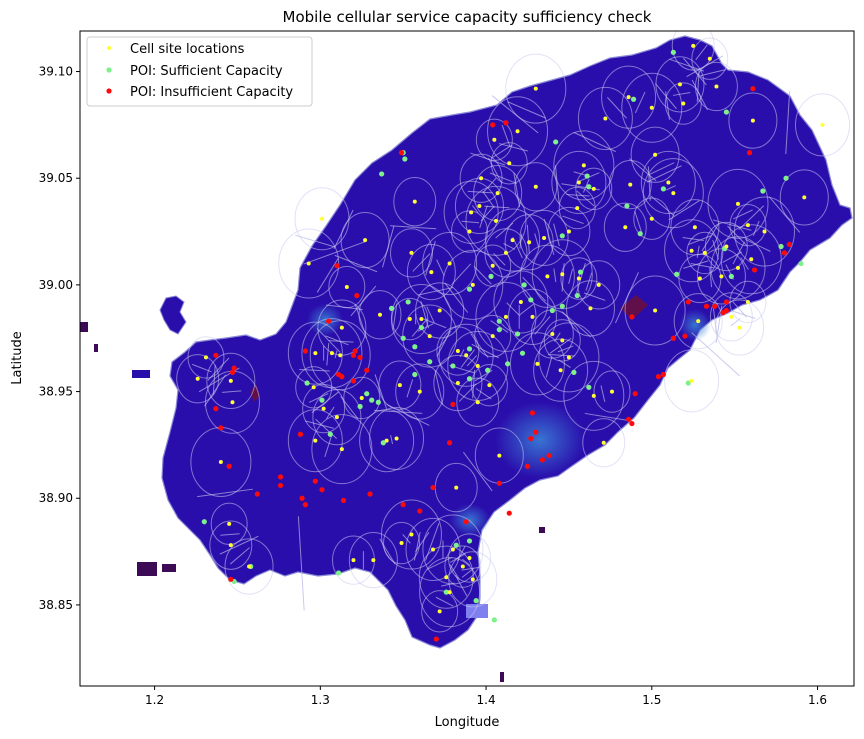 The width and height of the screenshot is (864, 739). What do you see at coordinates (17, 358) in the screenshot?
I see `y-axis-label: Latitude` at bounding box center [17, 358].